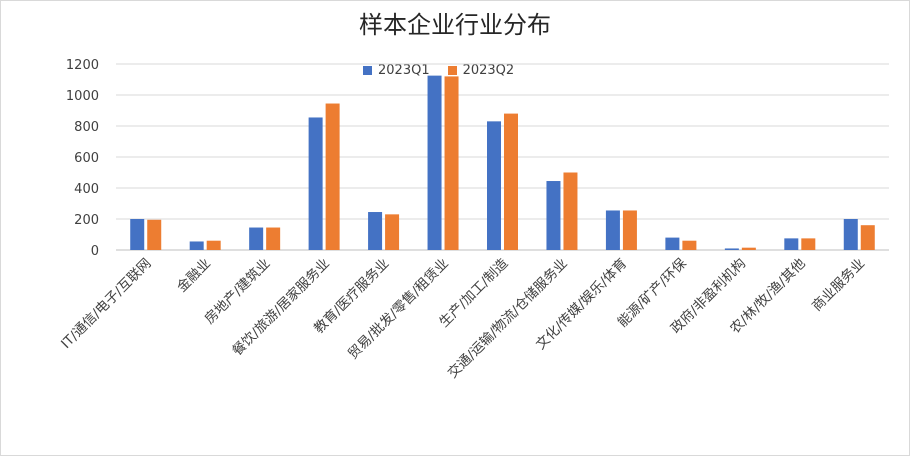 The height and width of the screenshot is (456, 910). What do you see at coordinates (106, 304) in the screenshot?
I see `x-tick-label: IT/通信/电子/互联网` at bounding box center [106, 304].